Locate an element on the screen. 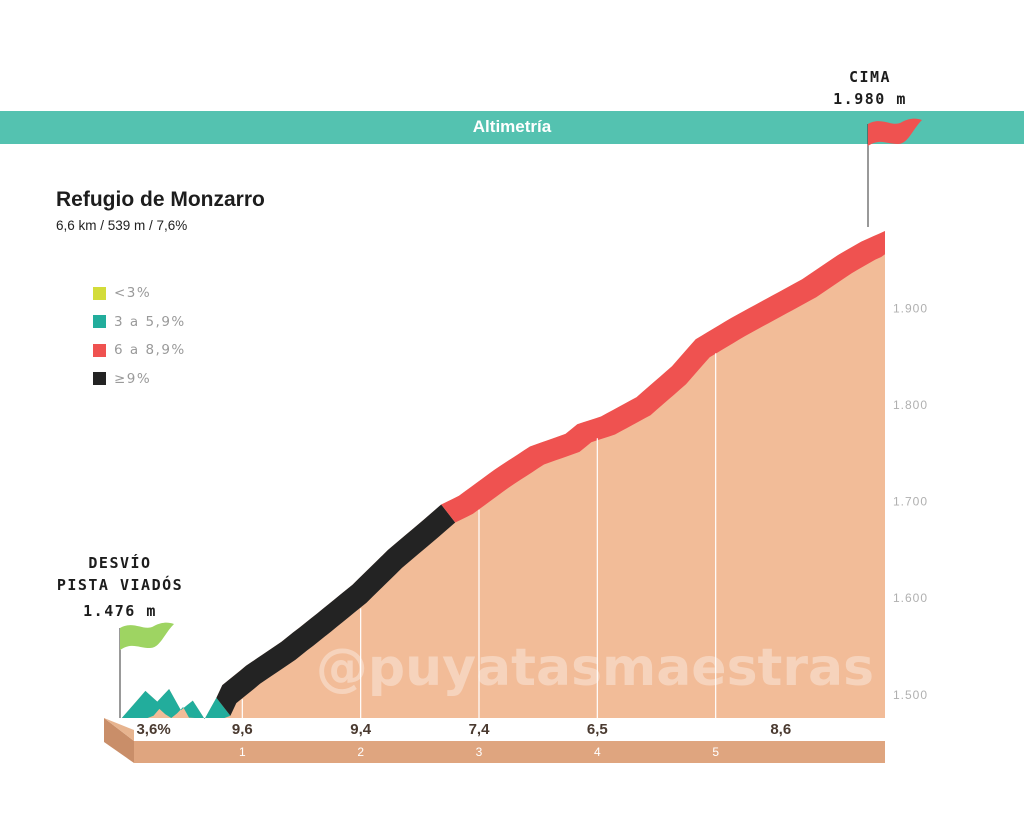 This screenshot has width=1024, height=825. legend: <3% 3 a 5,9% 6 a 8,9% ≥9% is located at coordinates (139, 336).